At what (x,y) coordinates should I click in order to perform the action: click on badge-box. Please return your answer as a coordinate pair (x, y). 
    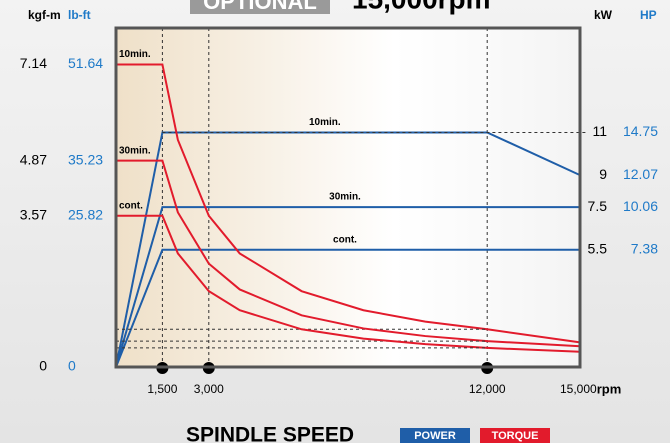
    Looking at the image, I should click on (260, 7).